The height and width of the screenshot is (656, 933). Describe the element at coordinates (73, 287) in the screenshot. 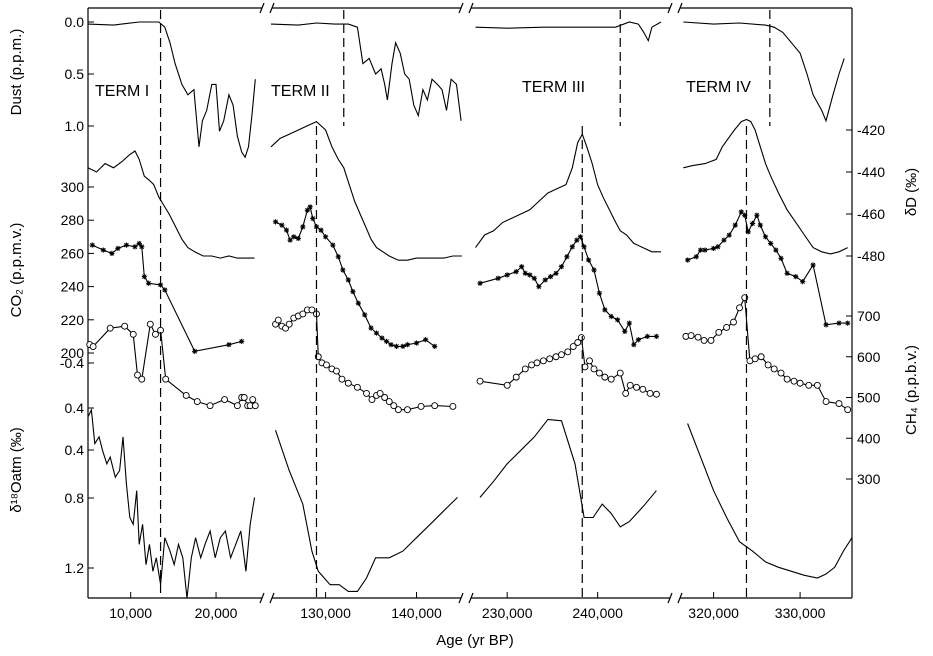

I see `left-tick-label-co2-3: 240` at that location.